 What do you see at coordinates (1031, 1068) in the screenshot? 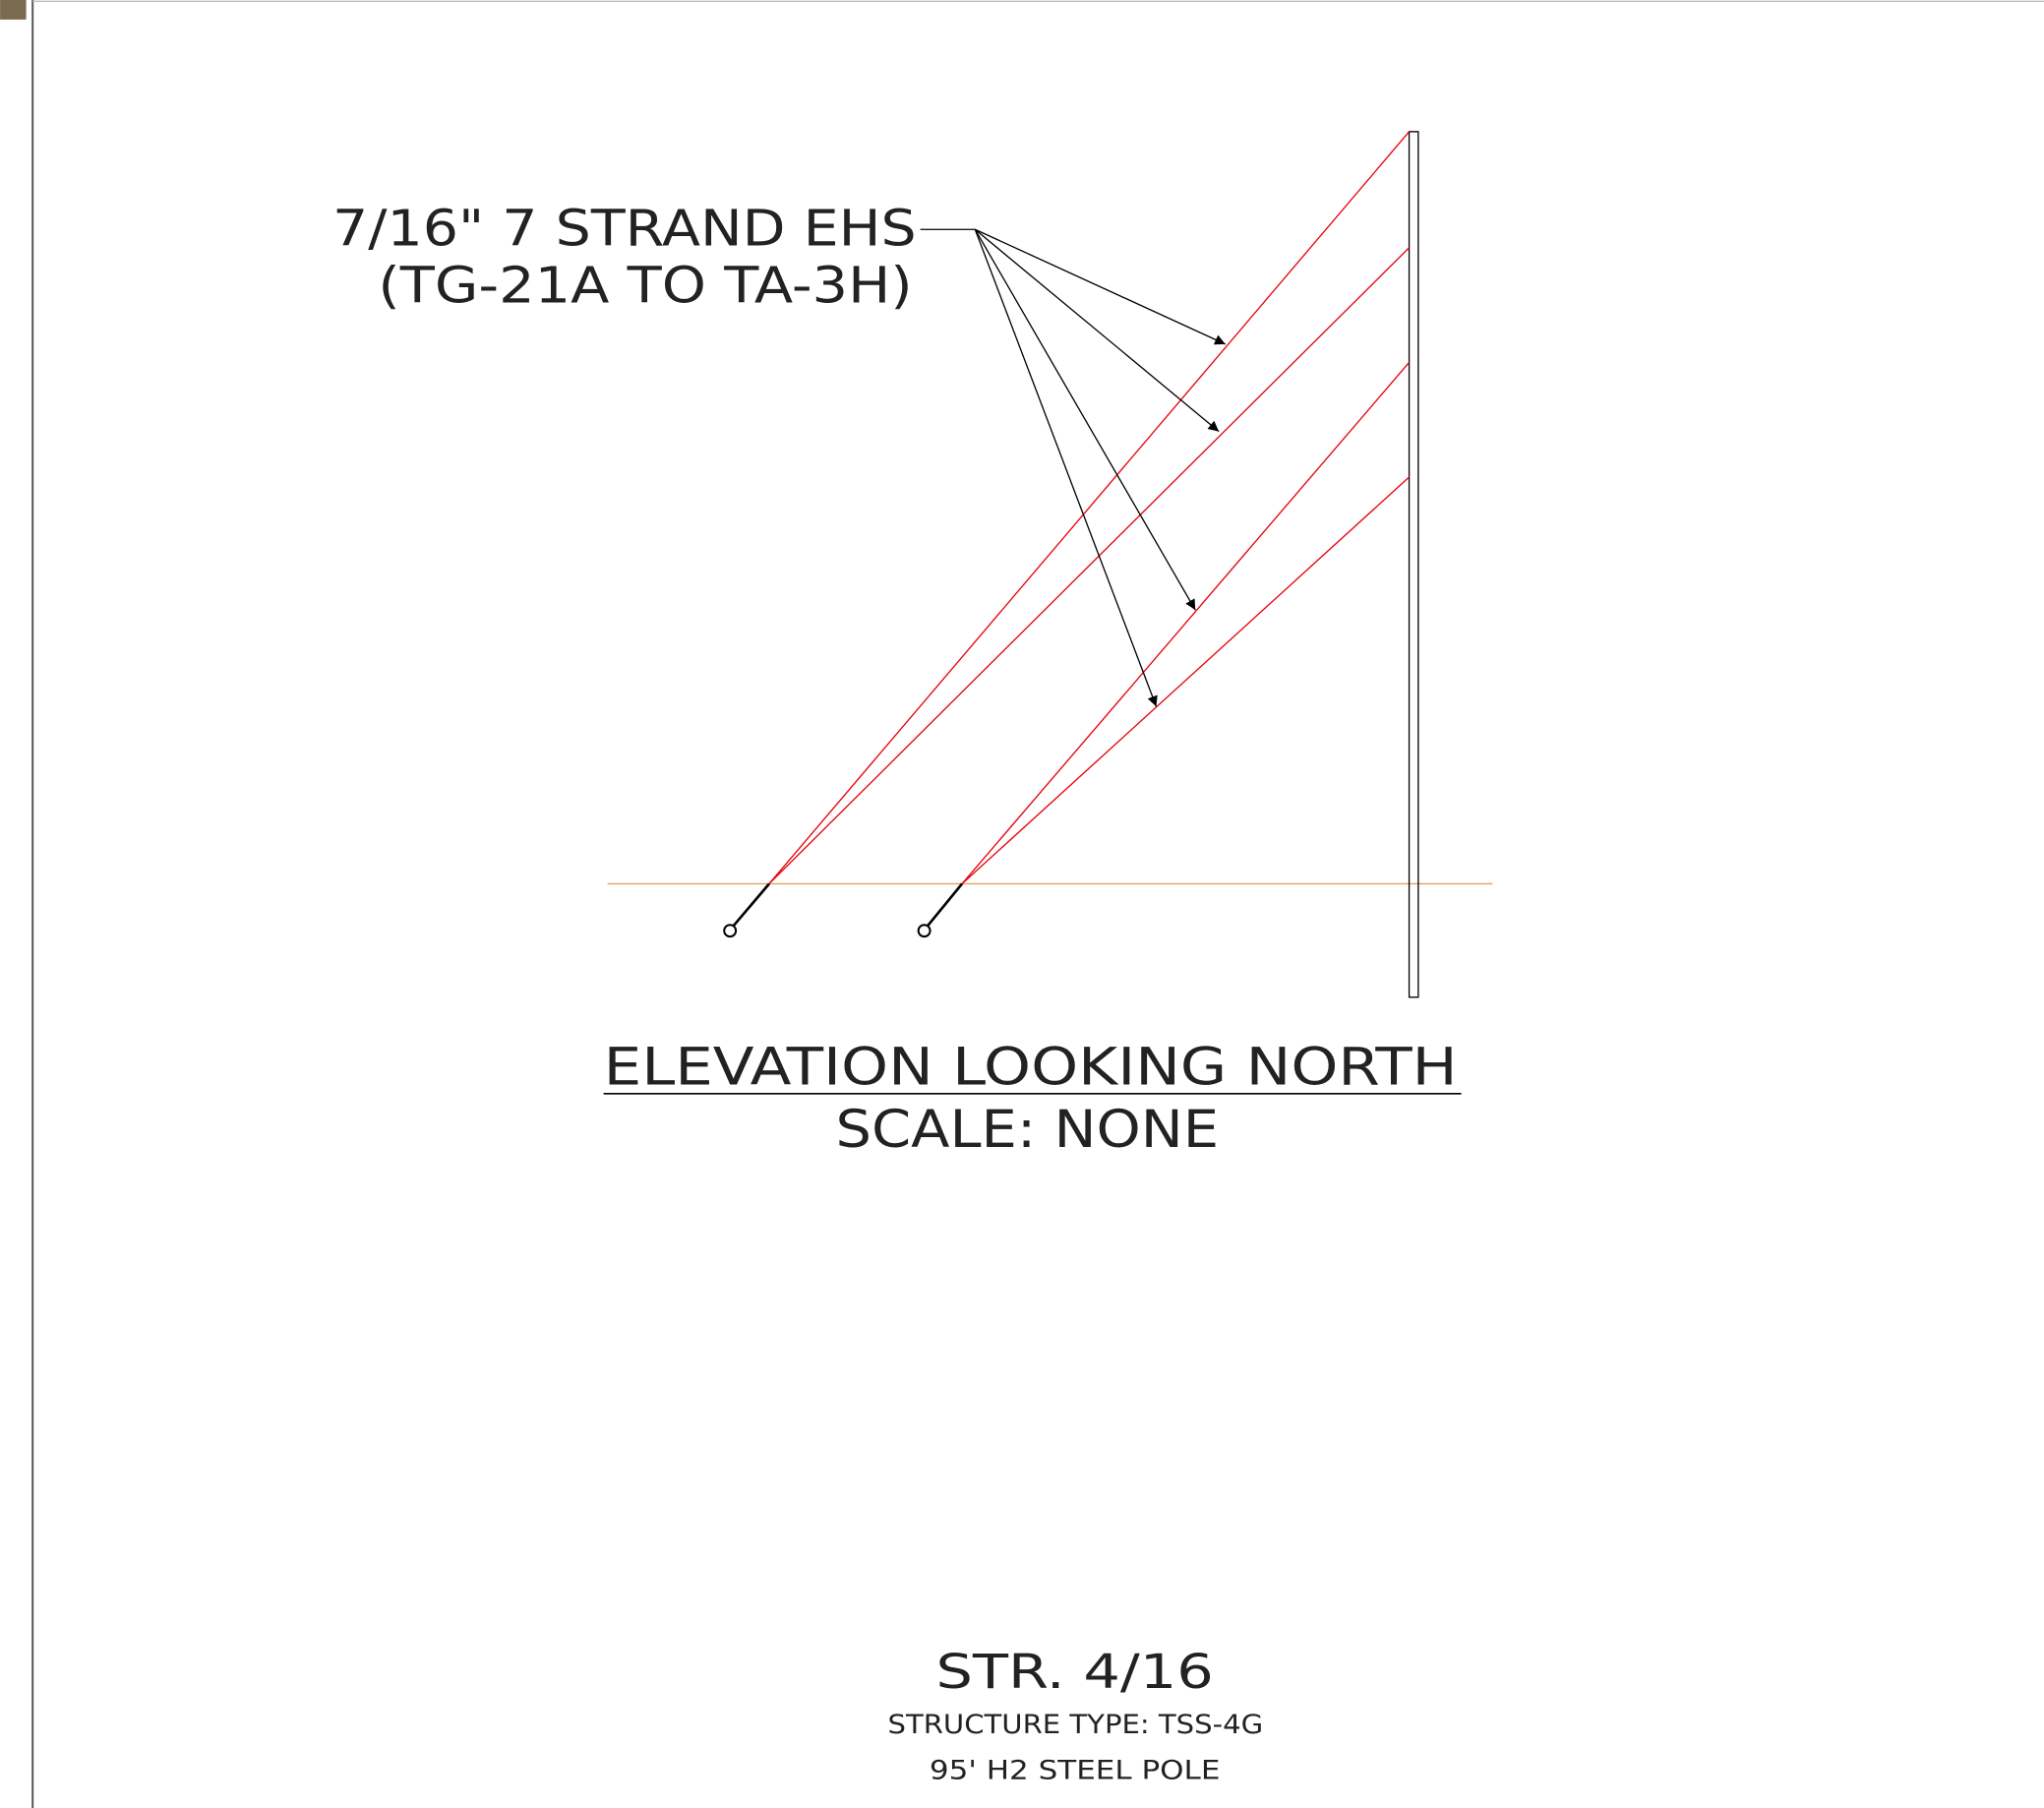
I see `view-title: ELEVATION LOOKING NORTH` at bounding box center [1031, 1068].